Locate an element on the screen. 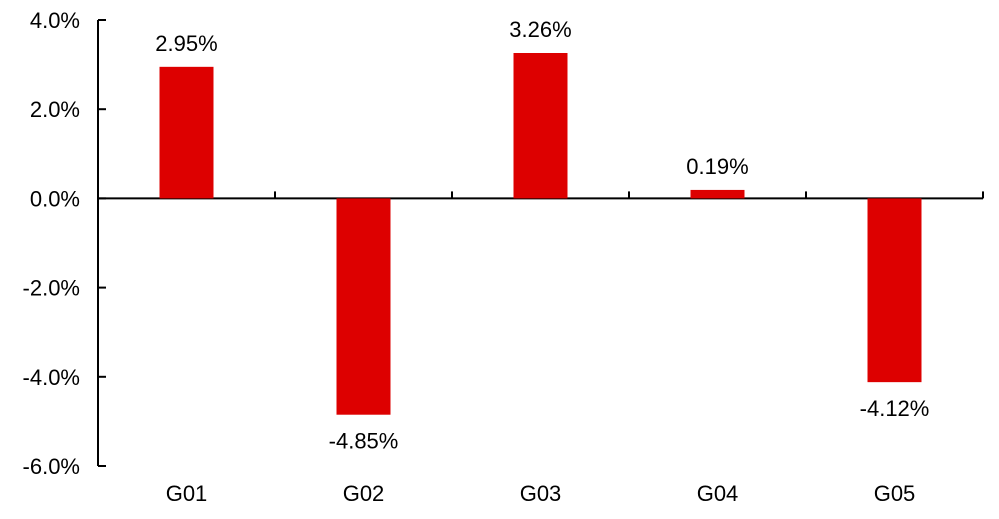 The width and height of the screenshot is (999, 519). y-axis-tick-label: -6.0% is located at coordinates (51, 466).